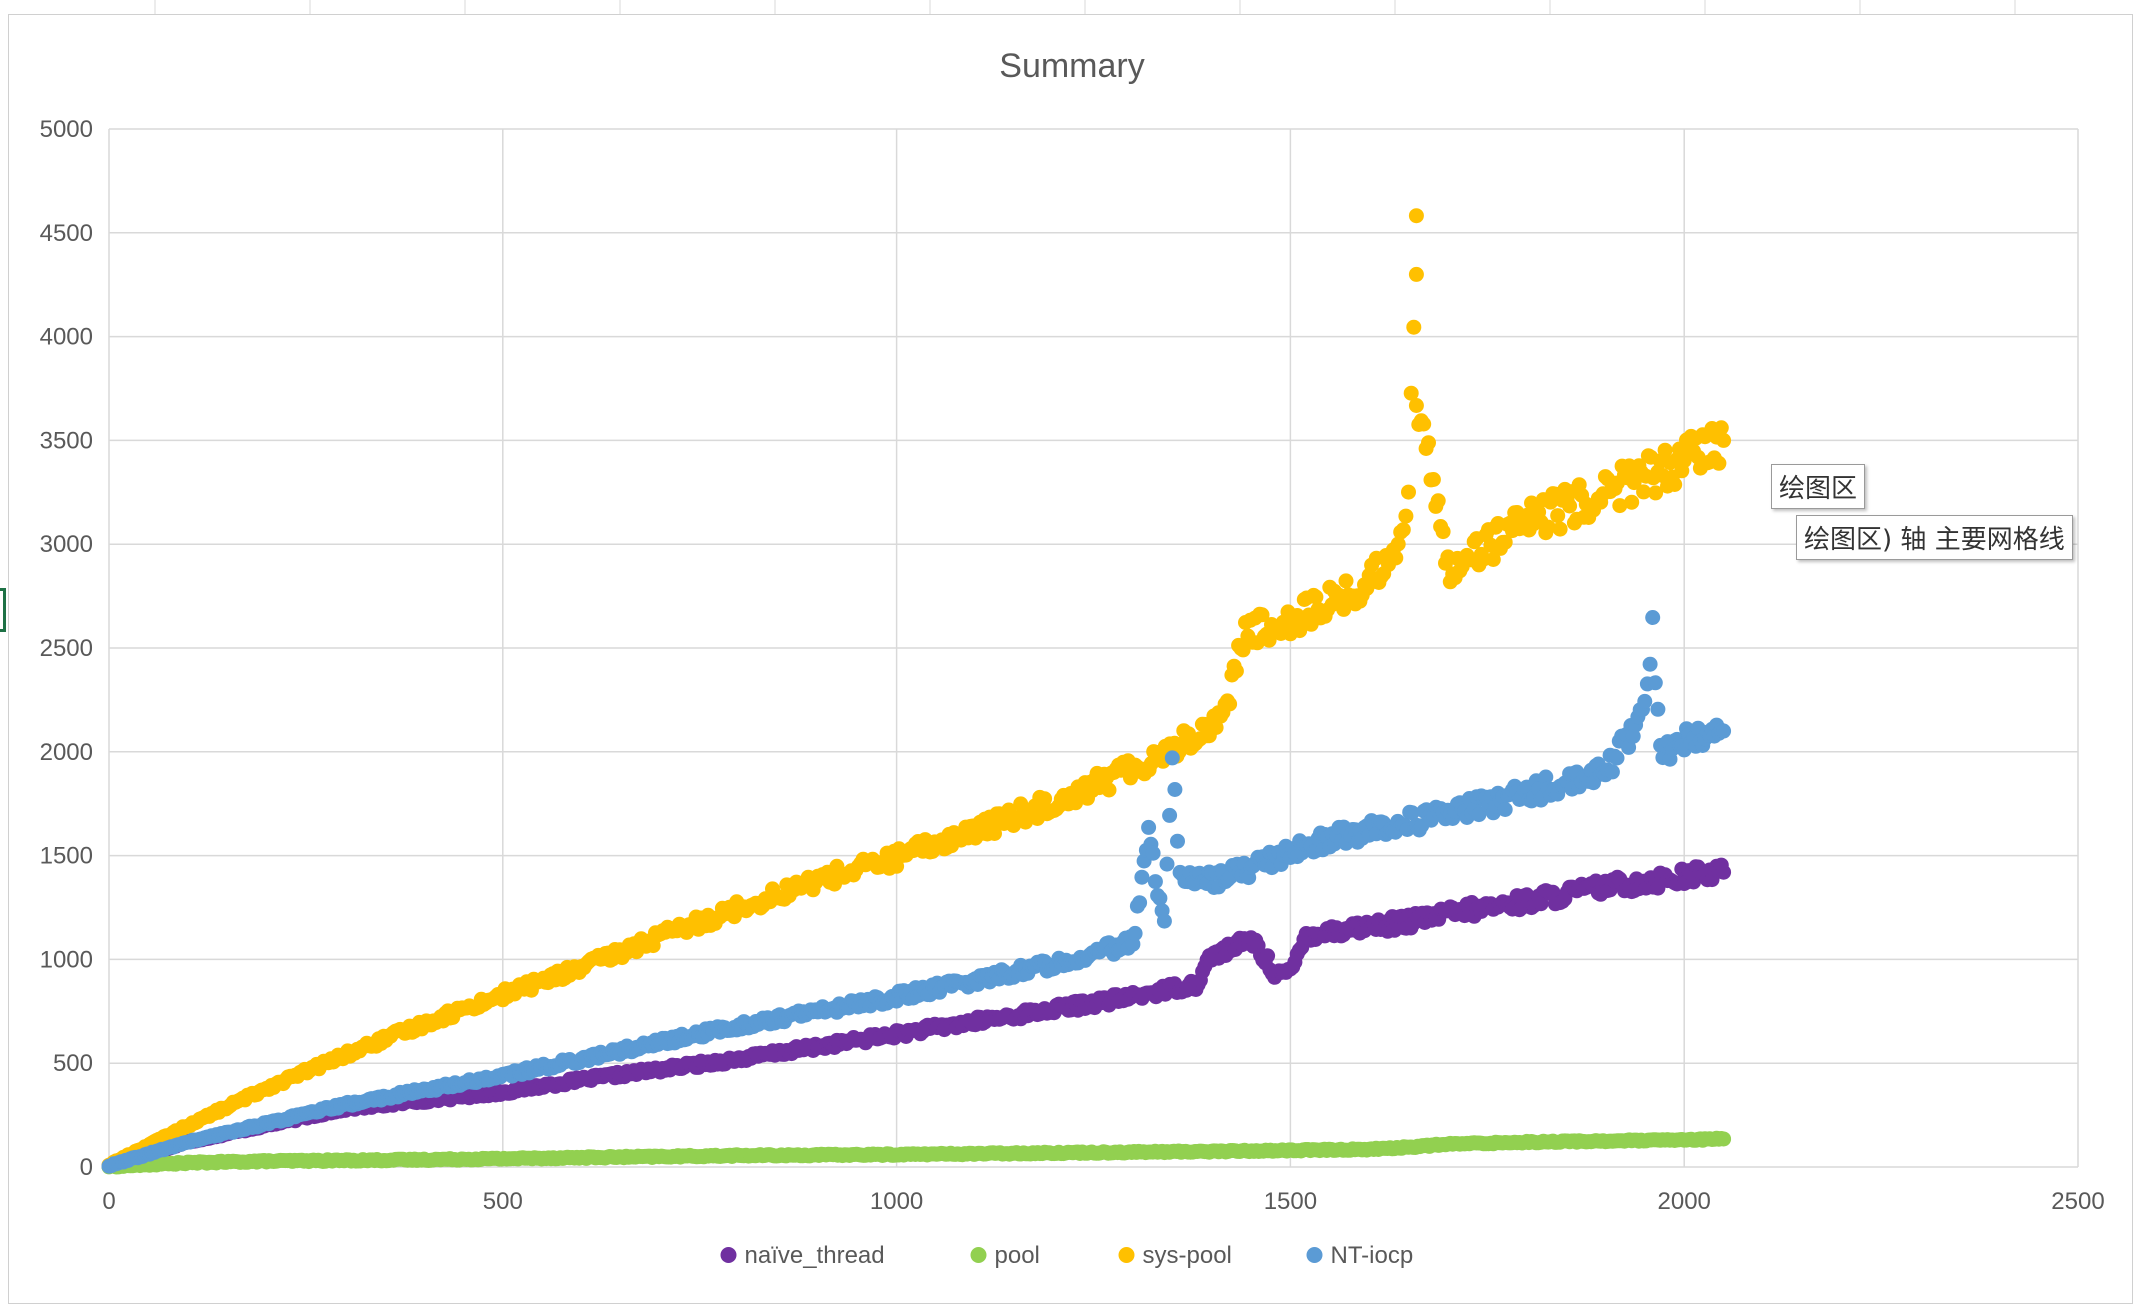  What do you see at coordinates (503, 1201) in the screenshot?
I see `x-tick-label: 500` at bounding box center [503, 1201].